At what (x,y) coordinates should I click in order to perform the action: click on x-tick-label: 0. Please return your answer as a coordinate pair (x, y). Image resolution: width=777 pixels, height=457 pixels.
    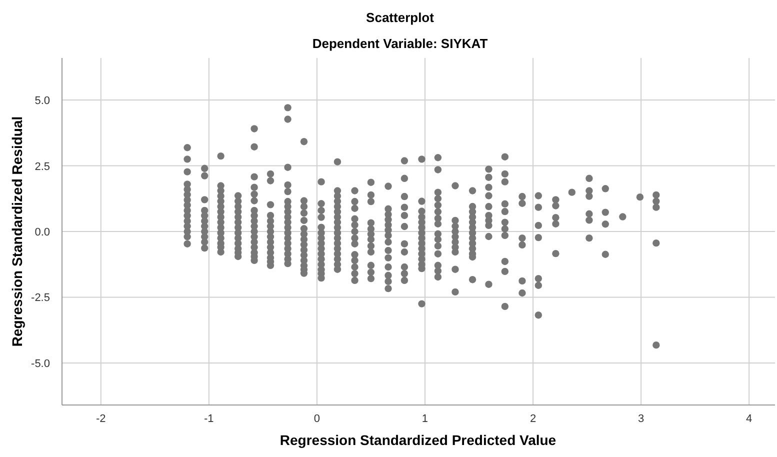
    Looking at the image, I should click on (317, 419).